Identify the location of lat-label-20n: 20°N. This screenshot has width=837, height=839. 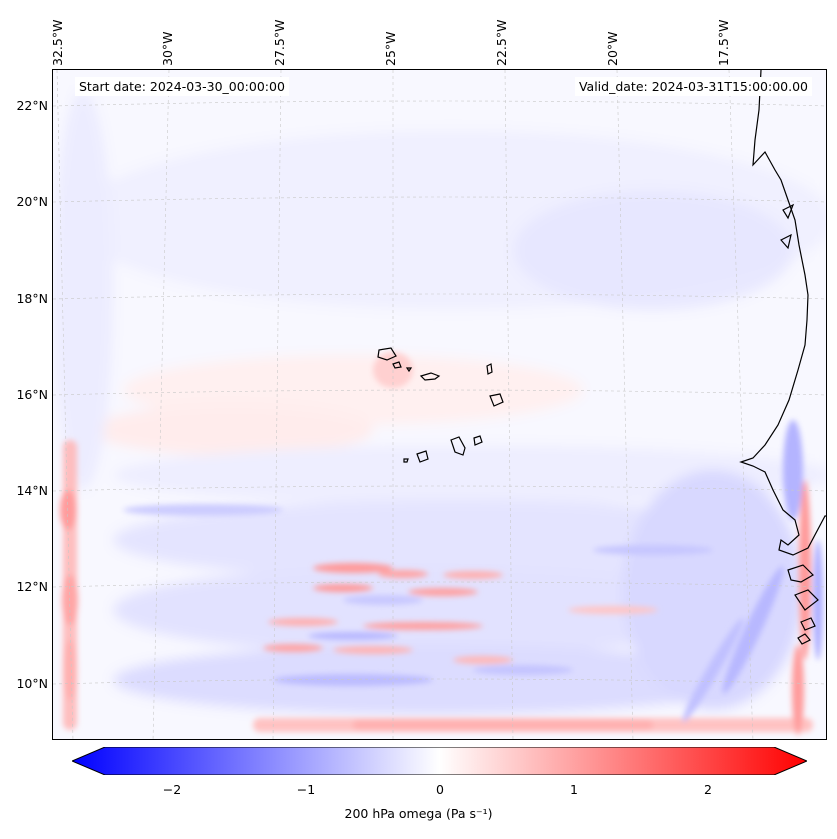
(32, 201).